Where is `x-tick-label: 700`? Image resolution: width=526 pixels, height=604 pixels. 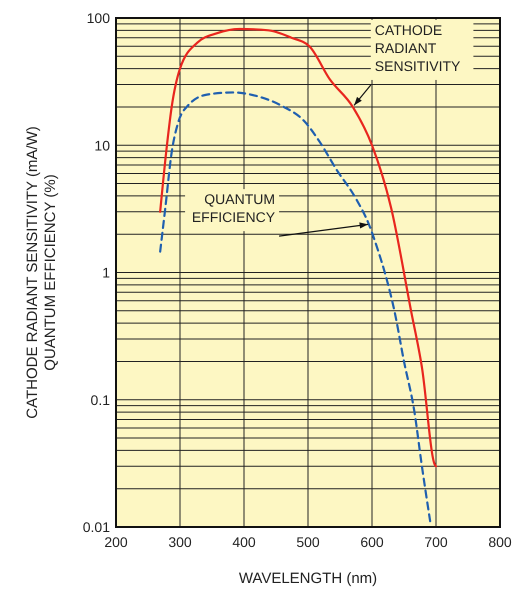
x-tick-label: 700 is located at coordinates (436, 542).